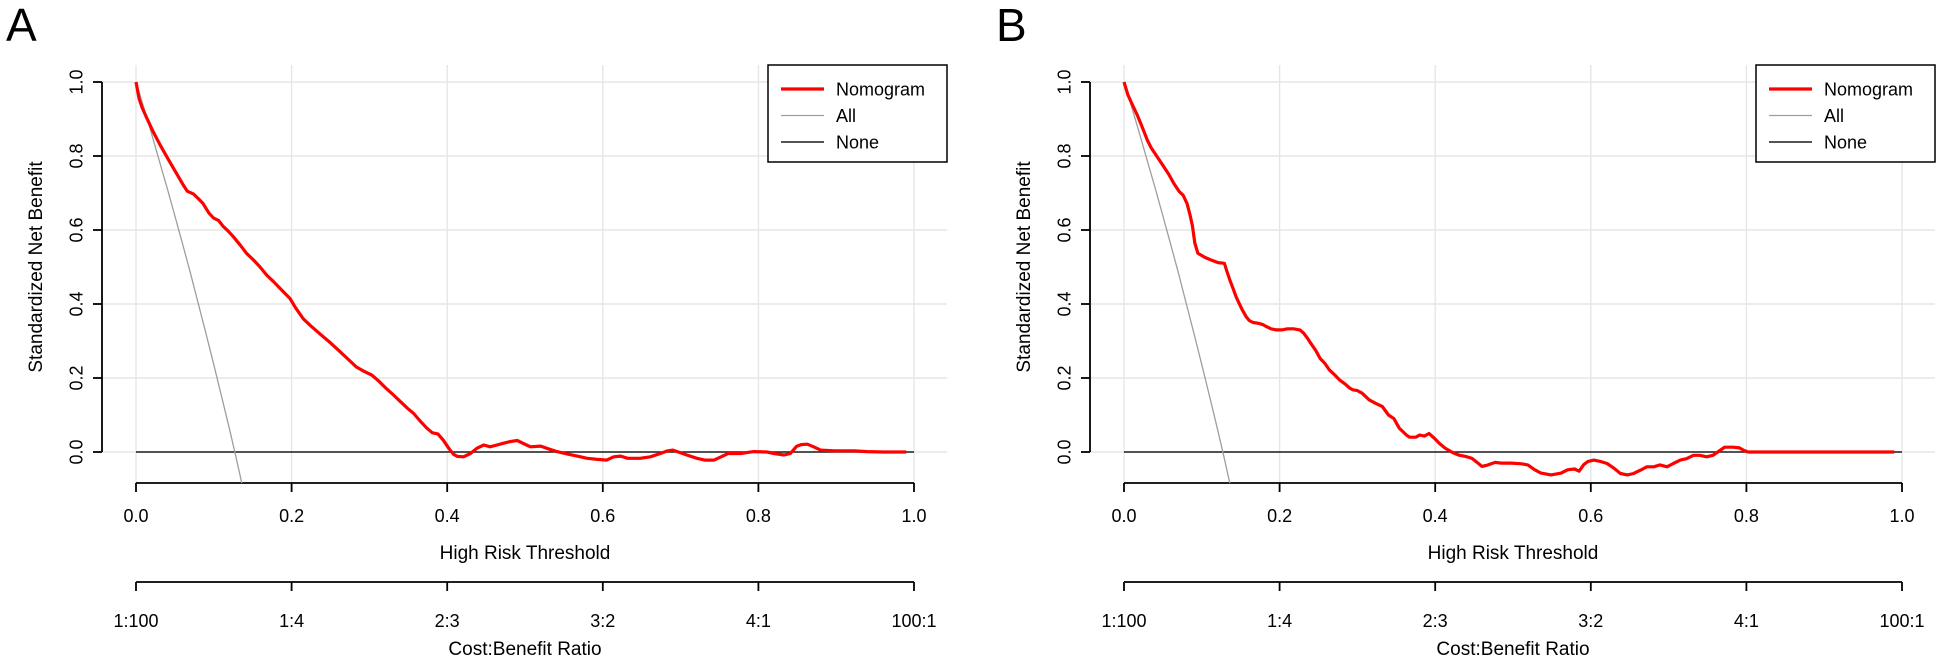 The height and width of the screenshot is (659, 1943). What do you see at coordinates (21, 25) in the screenshot?
I see `panel-a-label: A` at bounding box center [21, 25].